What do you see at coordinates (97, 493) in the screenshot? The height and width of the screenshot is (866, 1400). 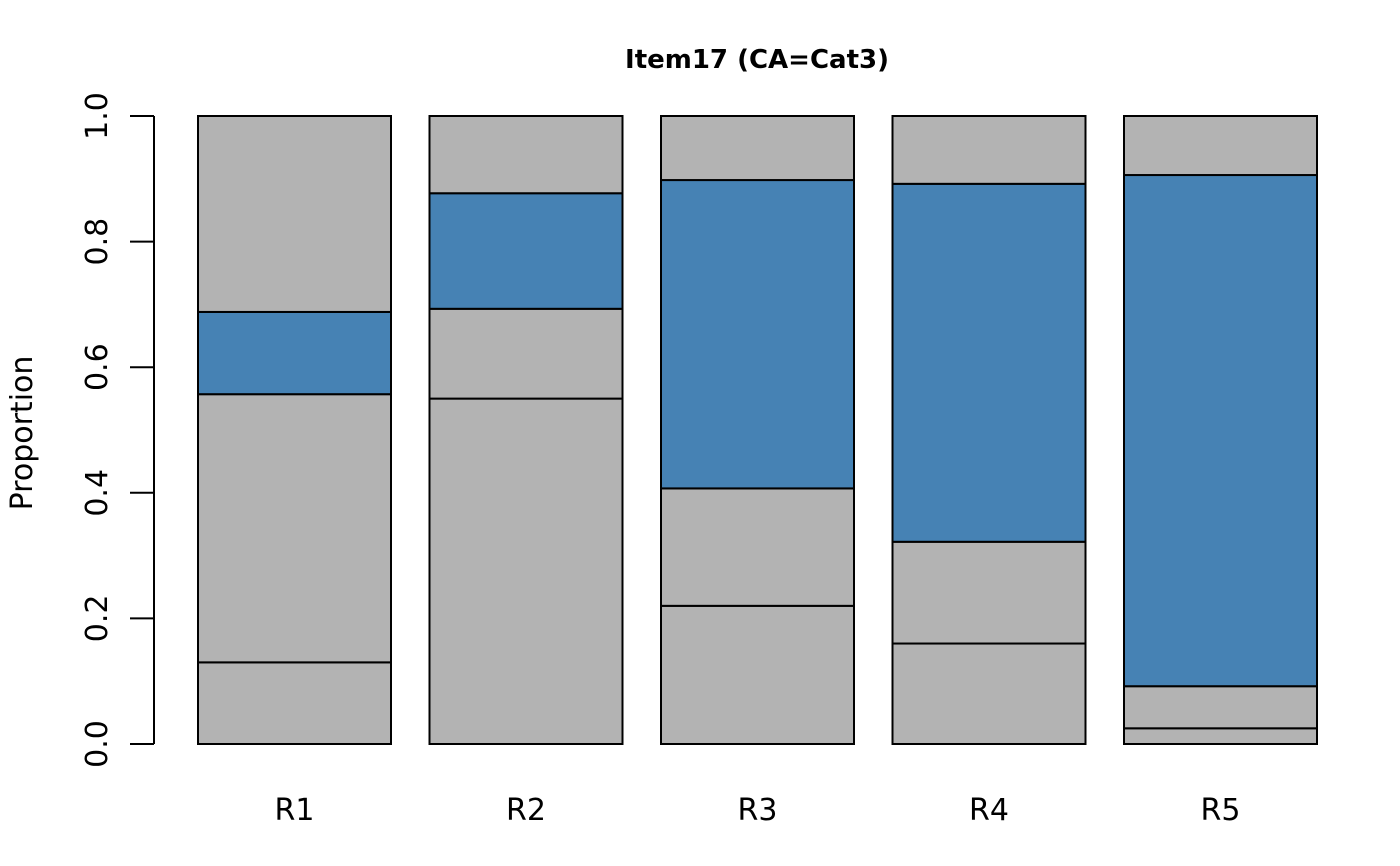 I see `y-tick-label: 0.4` at bounding box center [97, 493].